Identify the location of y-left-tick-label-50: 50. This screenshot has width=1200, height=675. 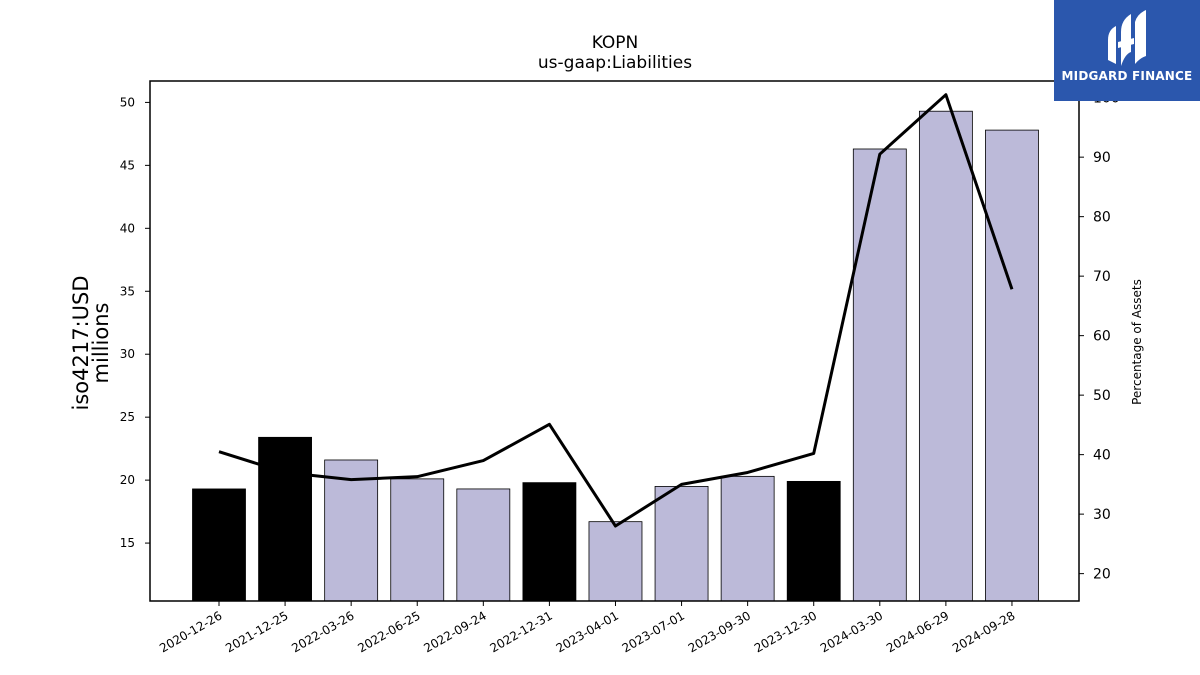
(127, 102).